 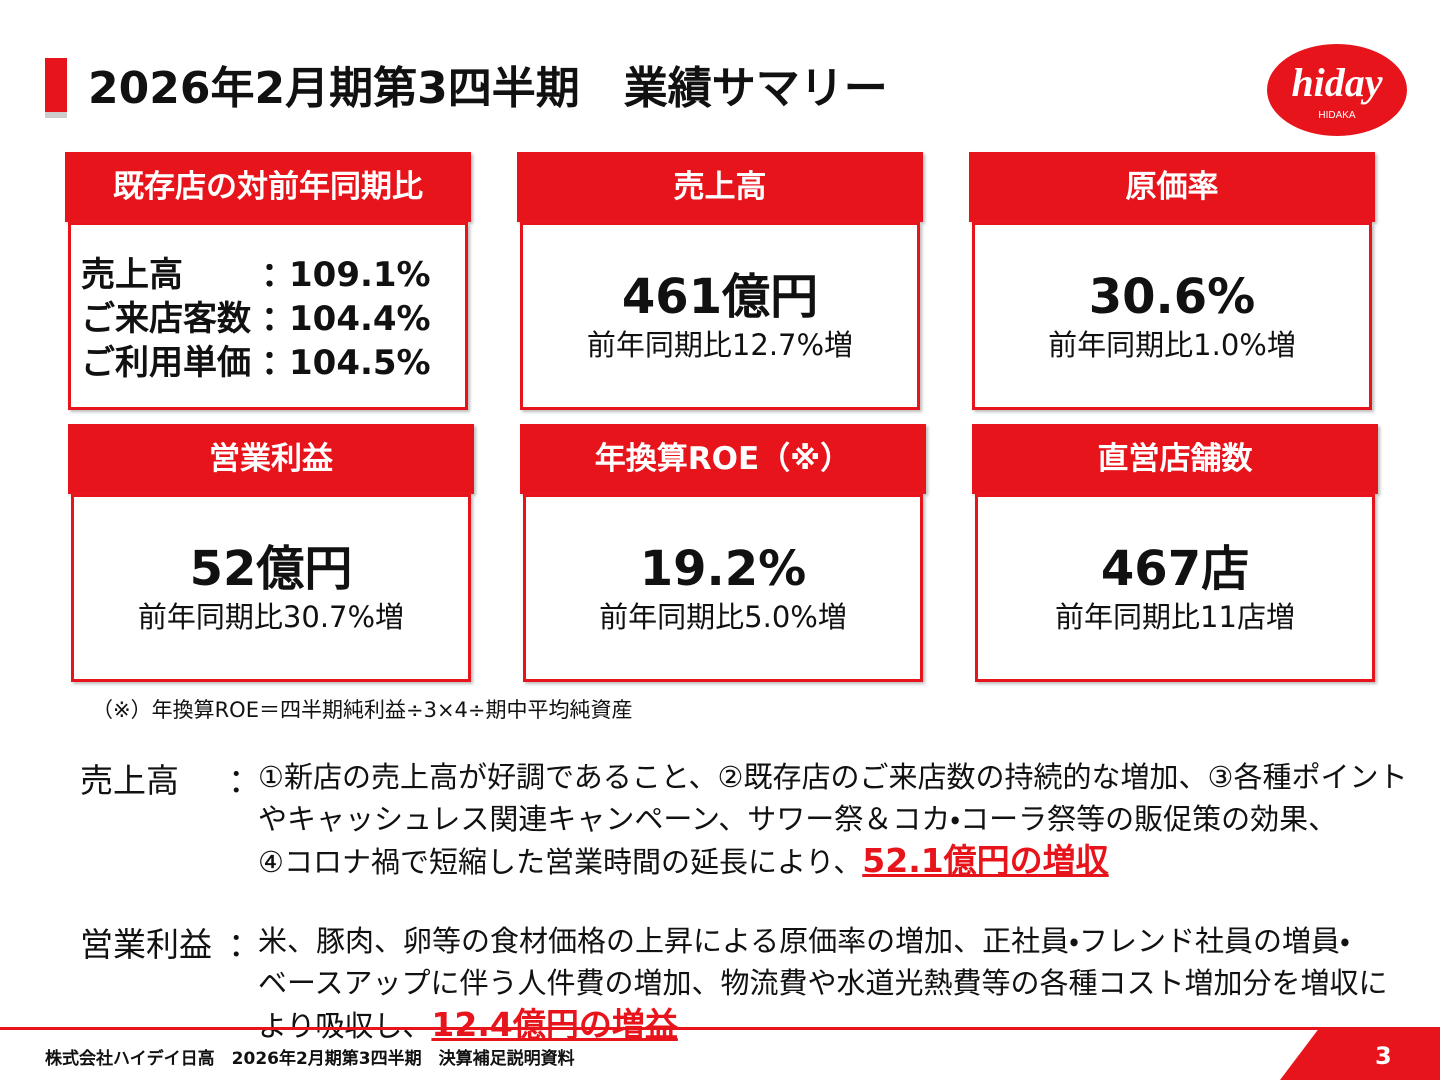 I want to click on exp-text: ①新店の売上高が好調であること、②既存店のご来店数の持続的な増加、③各種ポイント, so click(x=833, y=777).